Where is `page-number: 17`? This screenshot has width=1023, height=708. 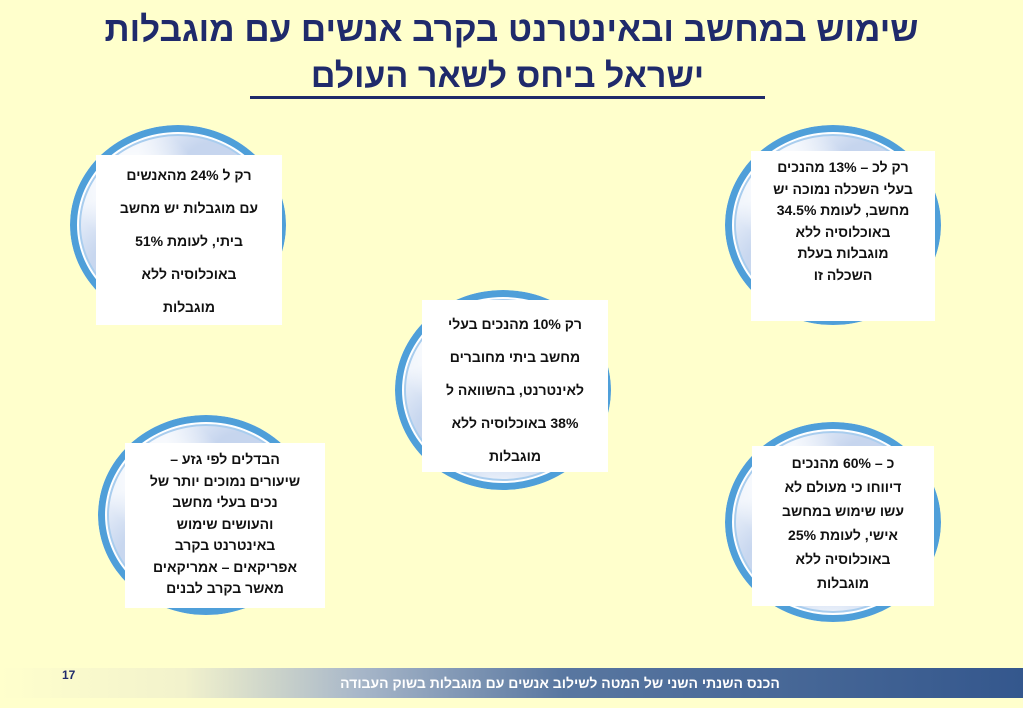
page-number: 17 is located at coordinates (69, 675).